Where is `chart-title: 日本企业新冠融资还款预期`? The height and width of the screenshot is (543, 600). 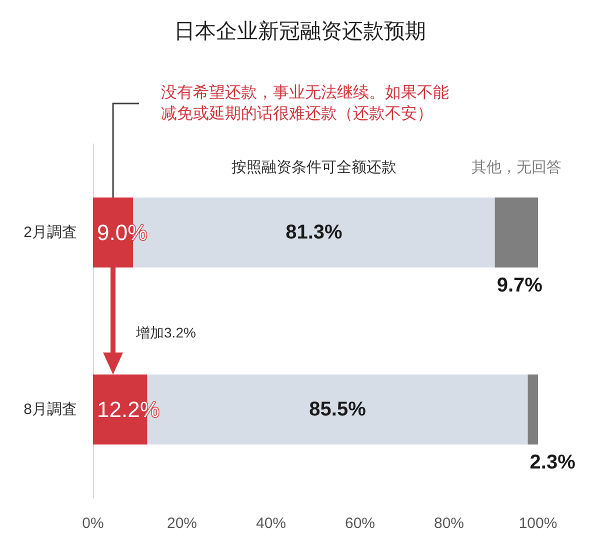 chart-title: 日本企业新冠融资还款预期 is located at coordinates (300, 31).